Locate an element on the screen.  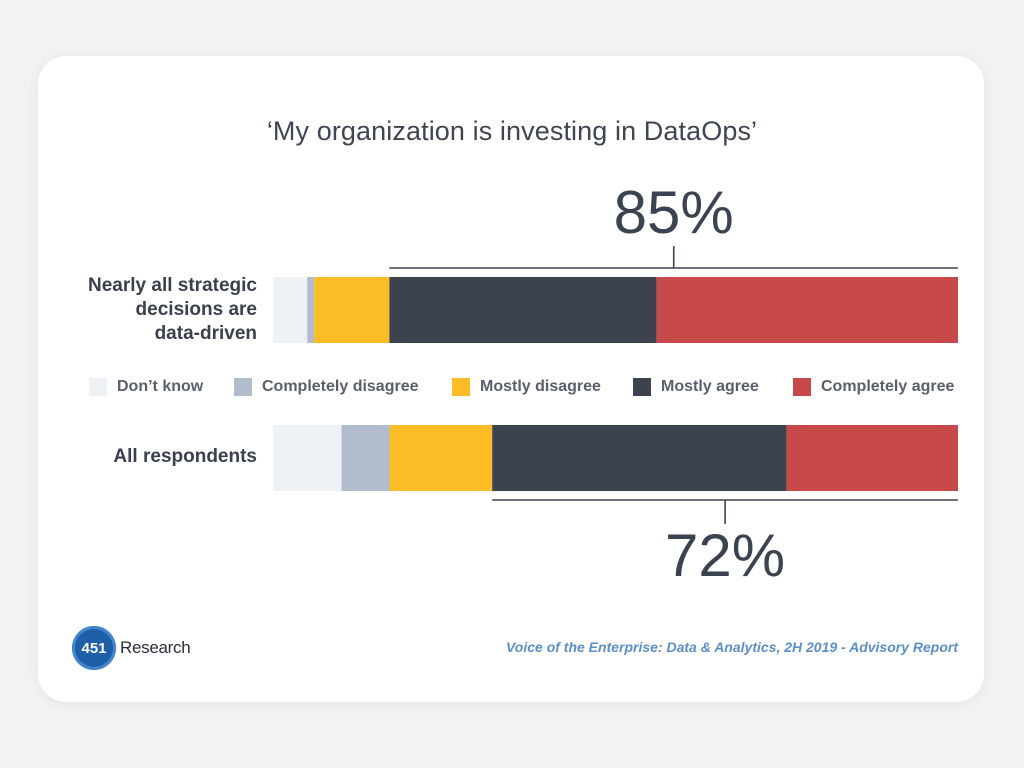
legend-item-completely-disagree: Completely disagree is located at coordinates (326, 387).